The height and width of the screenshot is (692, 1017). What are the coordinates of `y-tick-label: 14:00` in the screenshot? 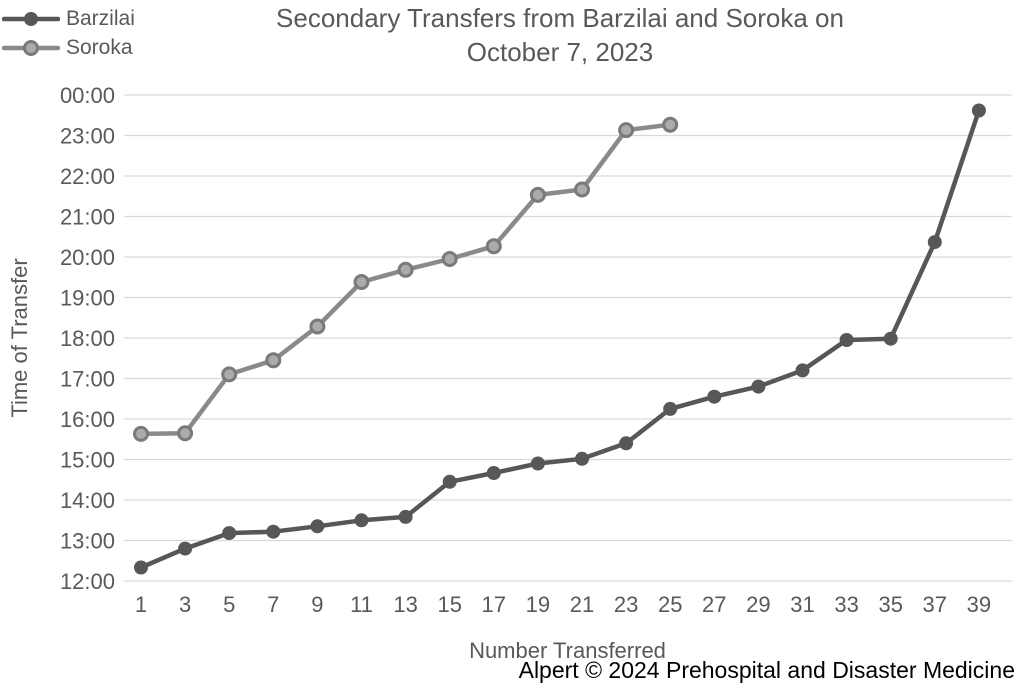 It's located at (87, 500).